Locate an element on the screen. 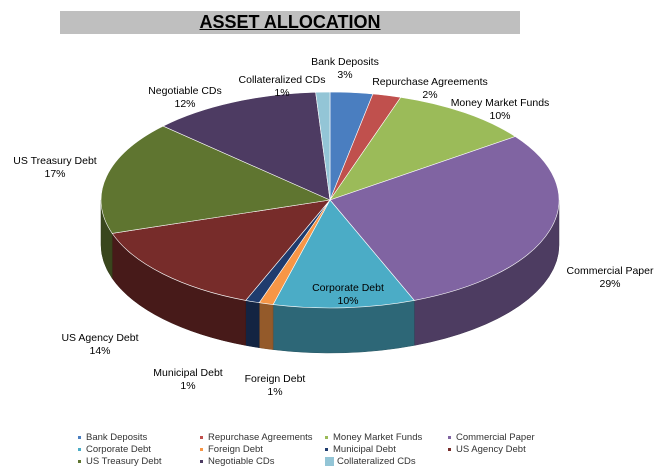  legend-label: Corporate Debt is located at coordinates (118, 449).